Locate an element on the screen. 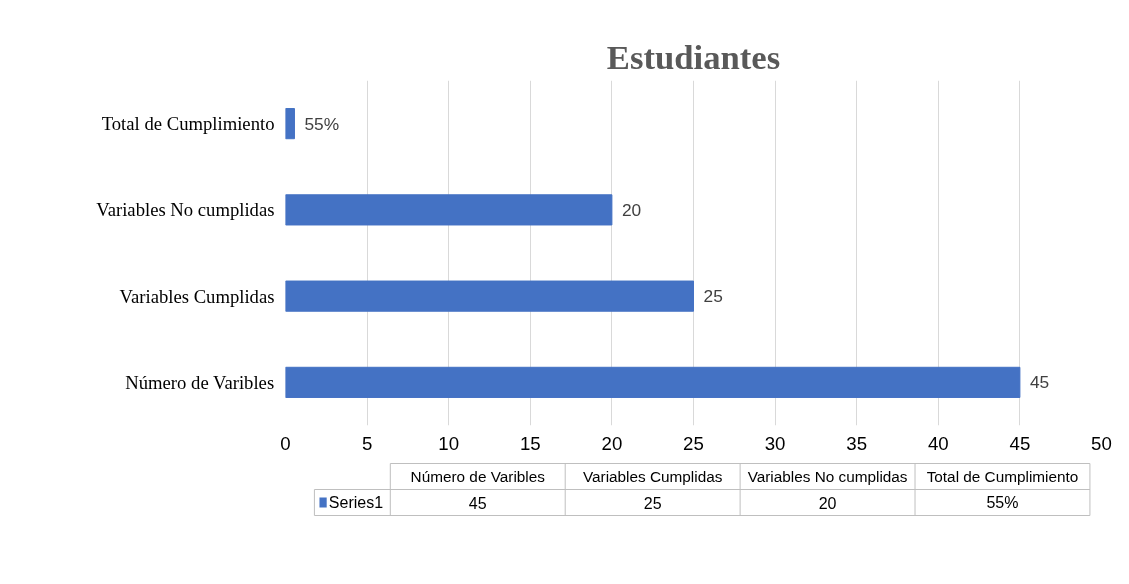 The width and height of the screenshot is (1129, 584). y-tick-label: Número de Varibles is located at coordinates (200, 382).